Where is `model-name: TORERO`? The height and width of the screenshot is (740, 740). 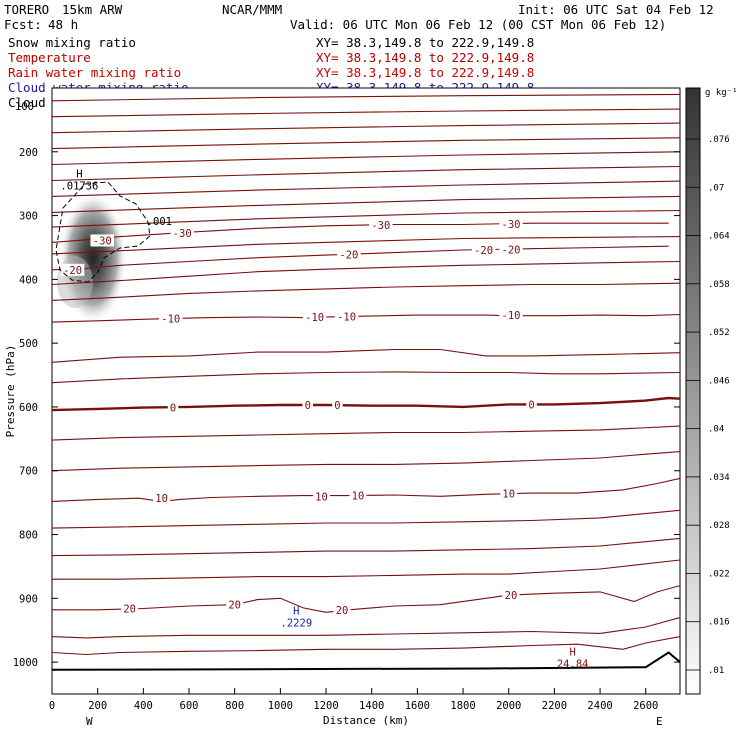 model-name: TORERO is located at coordinates (26, 9).